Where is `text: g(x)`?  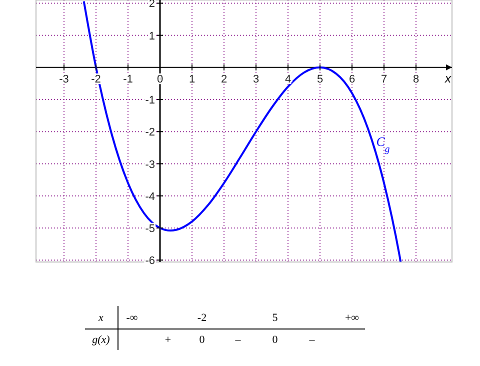 text: g(x) is located at coordinates (101, 340).